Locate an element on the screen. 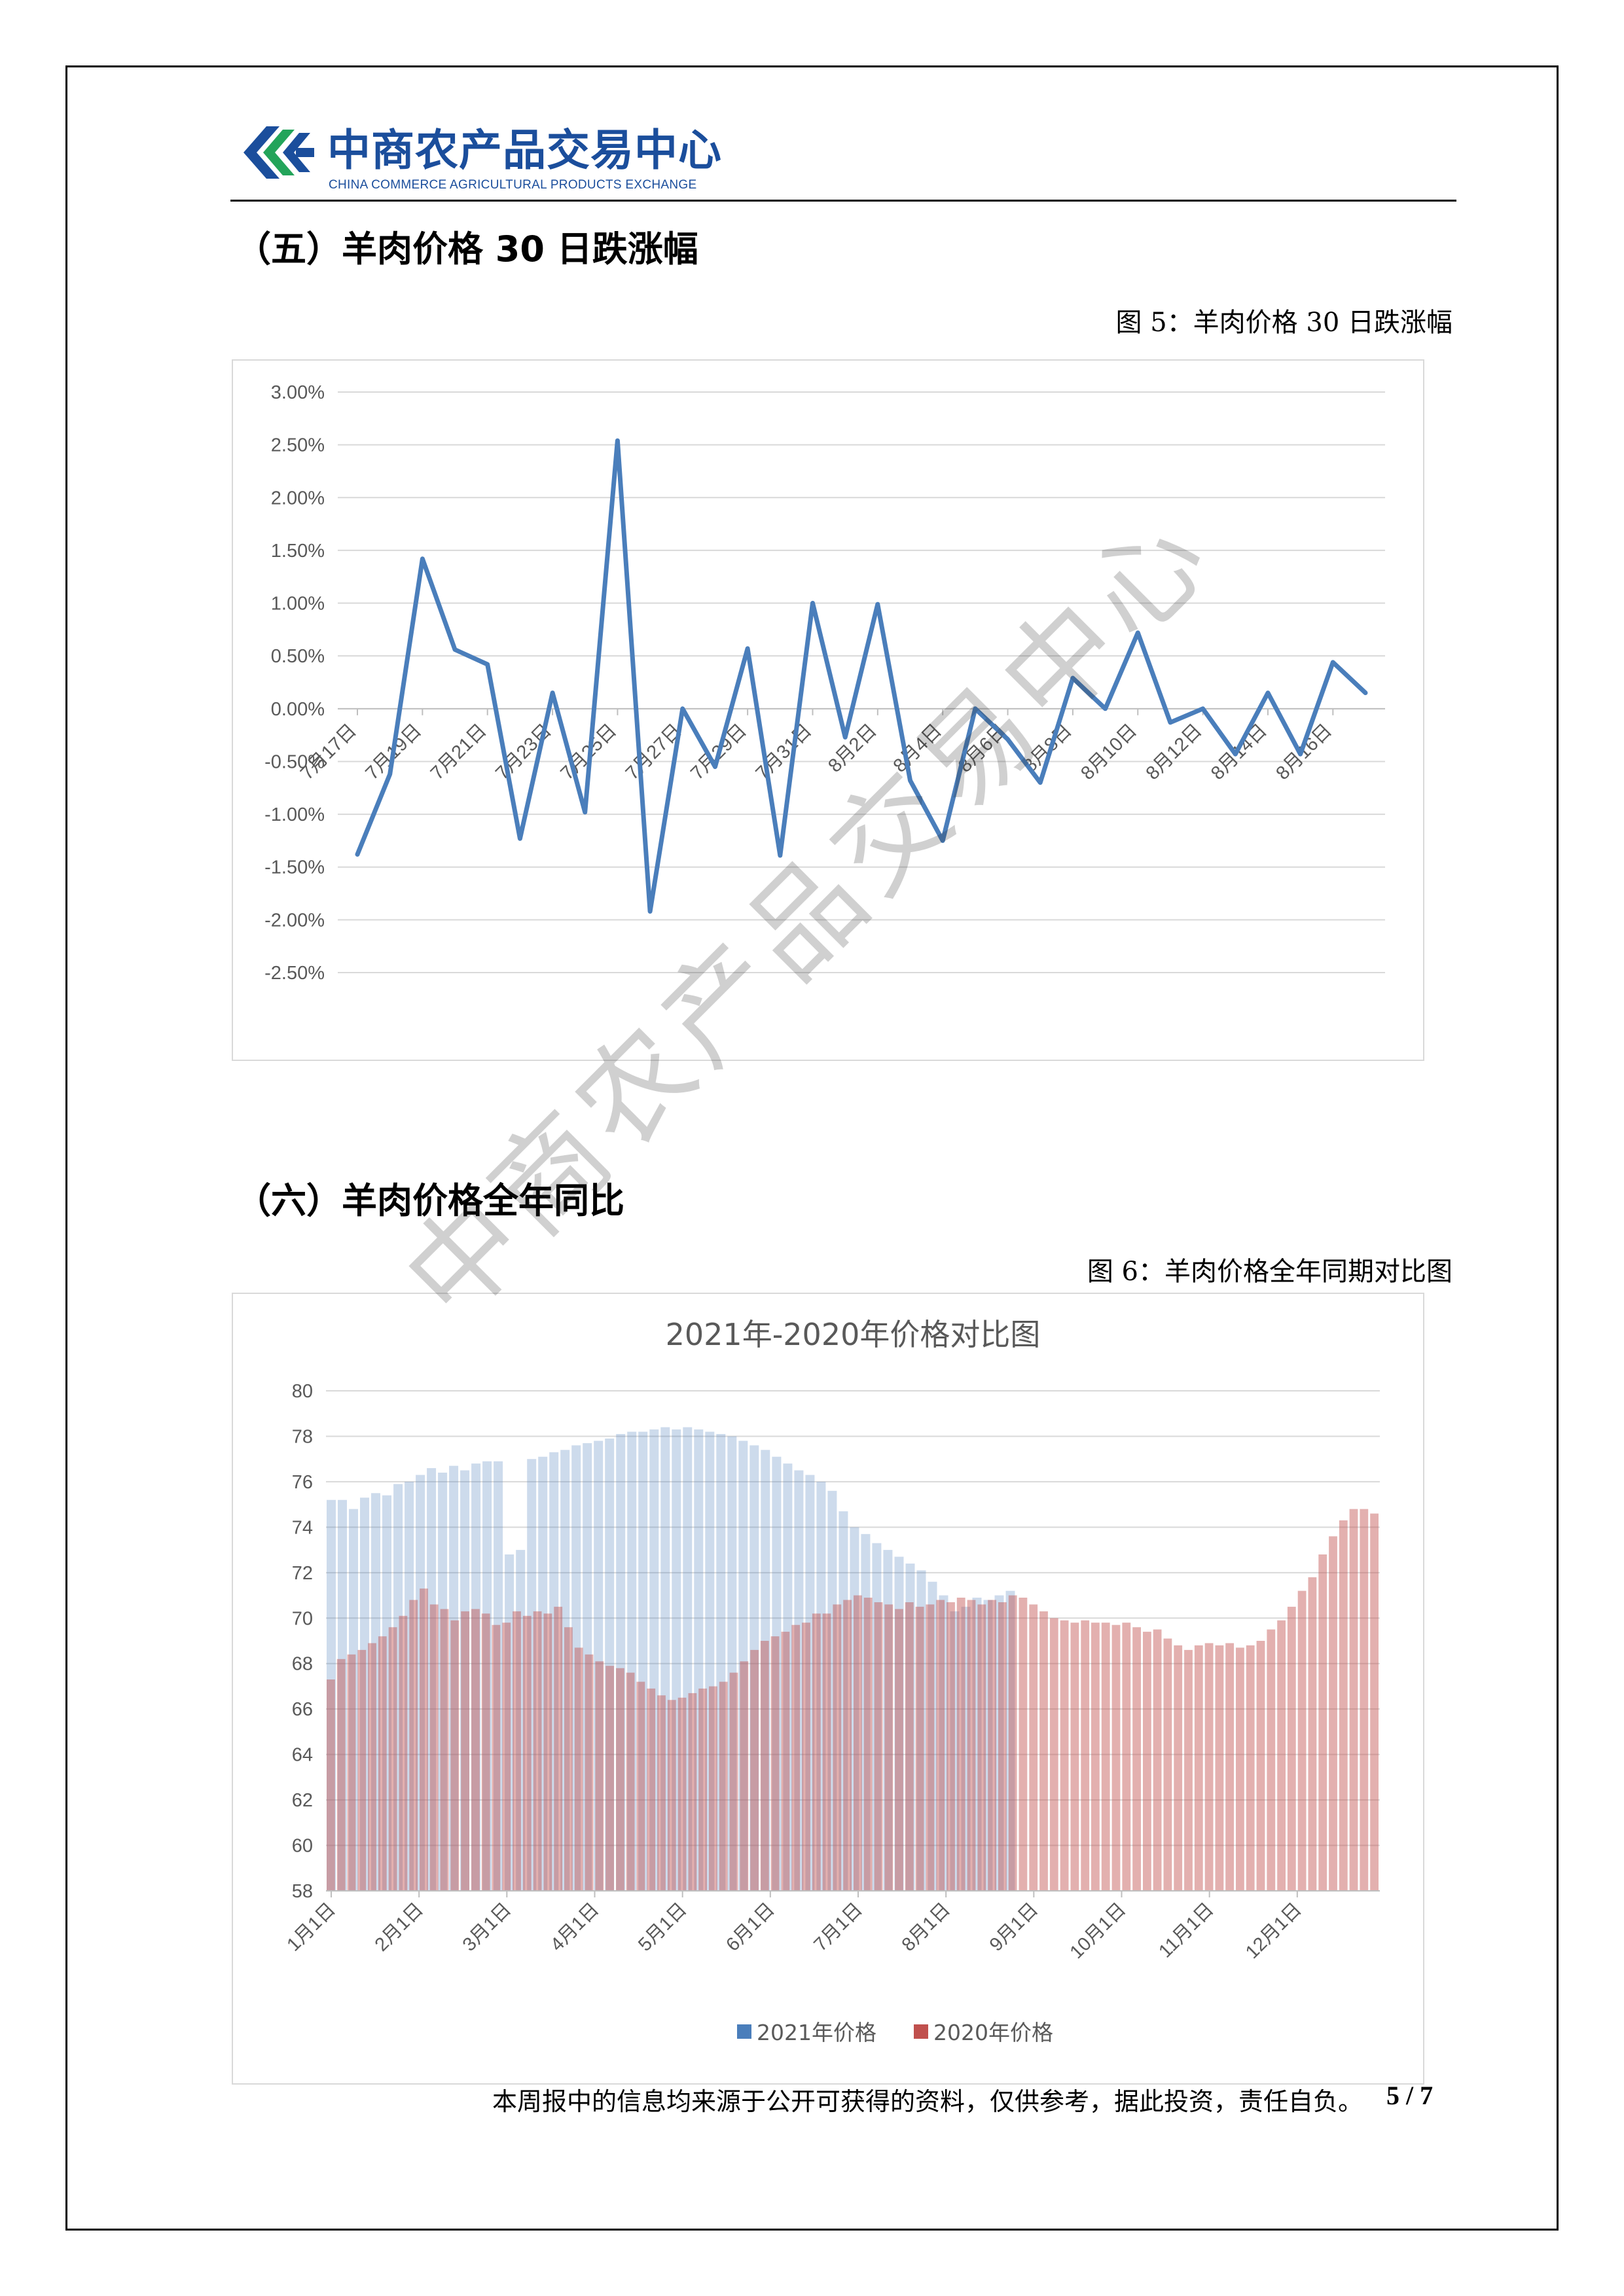 Image resolution: width=1624 pixels, height=2296 pixels. page-number: 5 / 7 is located at coordinates (1410, 2095).